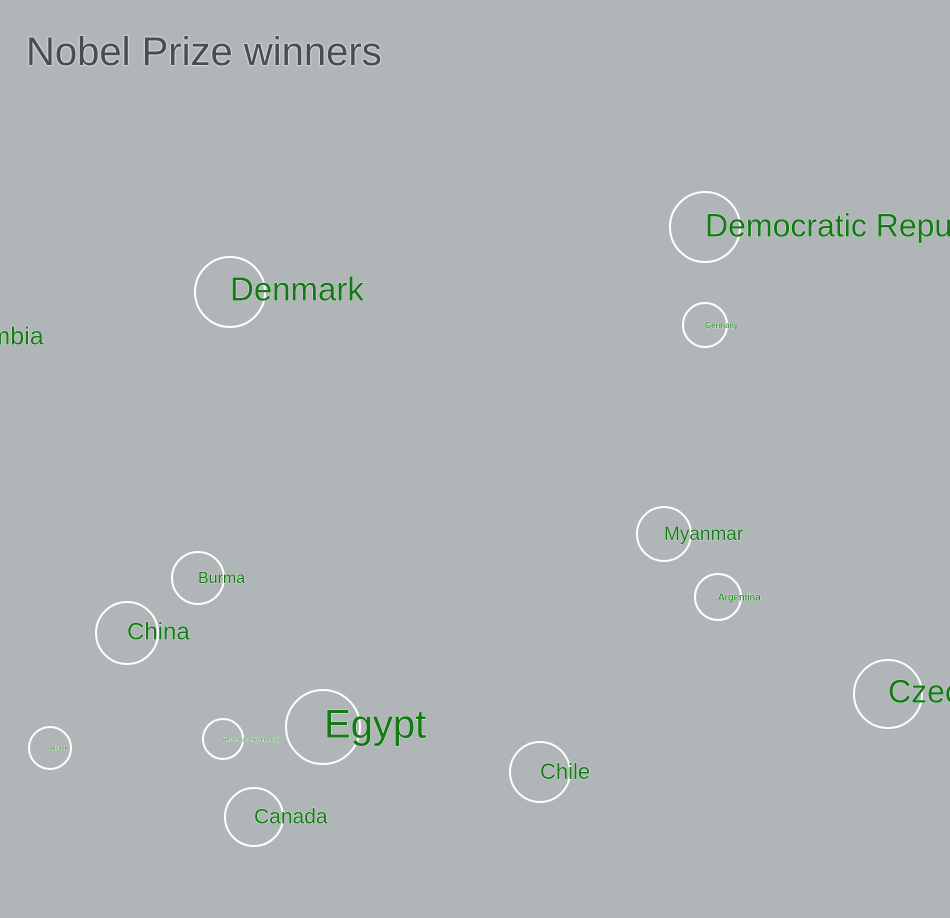 This screenshot has height=918, width=950. I want to click on bubble-hesse-kassel-germany: Hesse-Kassel (Germany), so click(241, 739).